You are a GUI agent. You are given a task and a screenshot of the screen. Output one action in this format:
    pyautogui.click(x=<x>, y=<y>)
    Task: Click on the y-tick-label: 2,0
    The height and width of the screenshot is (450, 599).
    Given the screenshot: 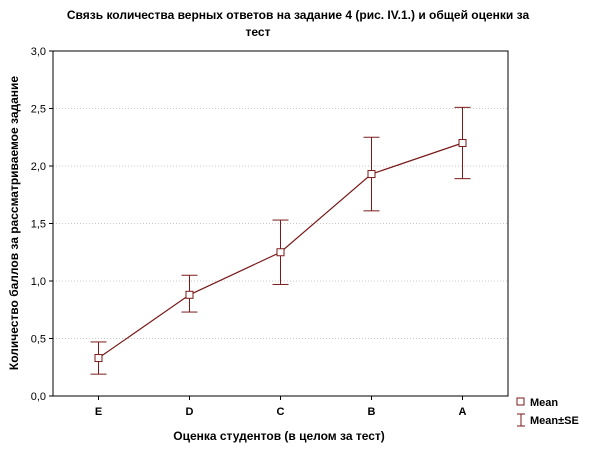 What is the action you would take?
    pyautogui.click(x=38, y=167)
    